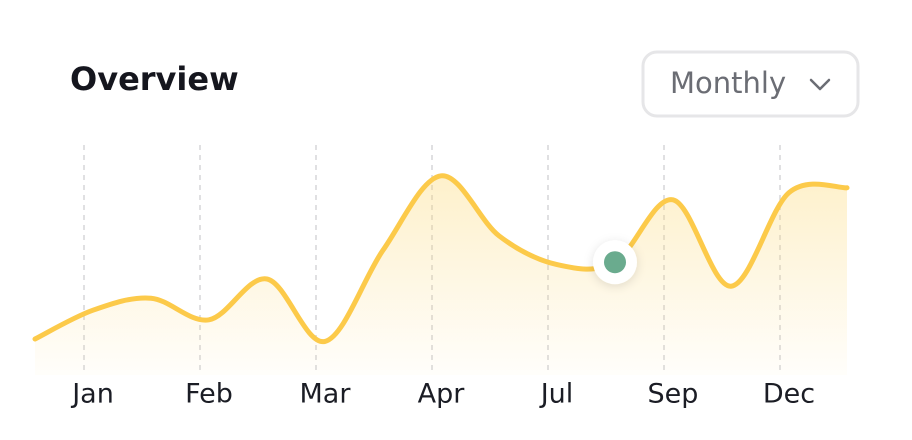  What do you see at coordinates (442, 394) in the screenshot?
I see `x-tick-label: Apr` at bounding box center [442, 394].